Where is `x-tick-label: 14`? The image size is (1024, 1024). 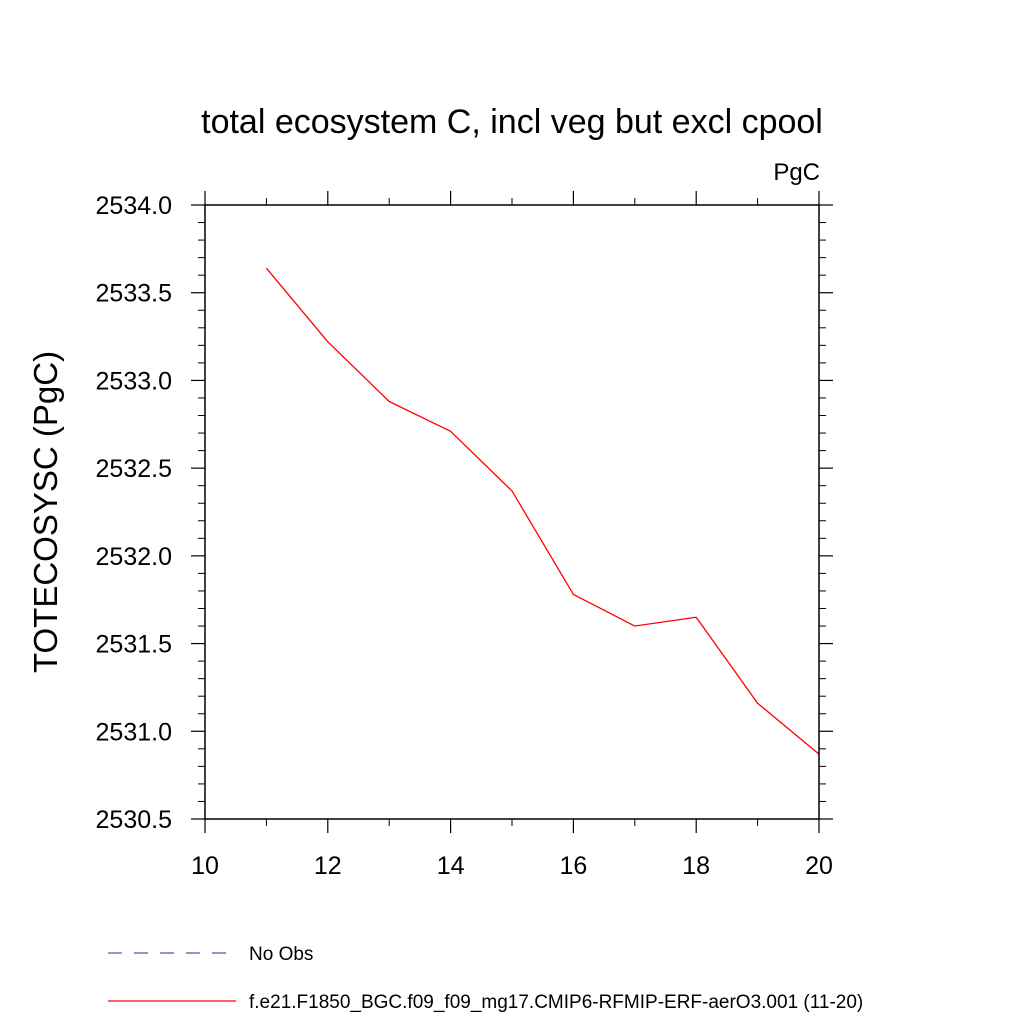
x-tick-label: 14 is located at coordinates (451, 866).